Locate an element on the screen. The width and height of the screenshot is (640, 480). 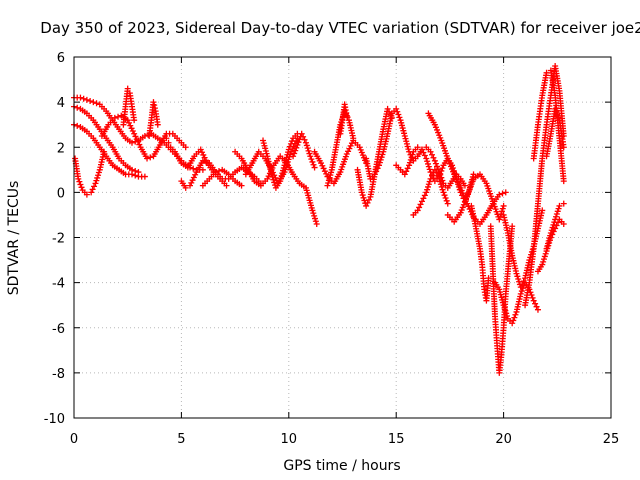
x-axis-label: GPS time / hours is located at coordinates (341, 466).